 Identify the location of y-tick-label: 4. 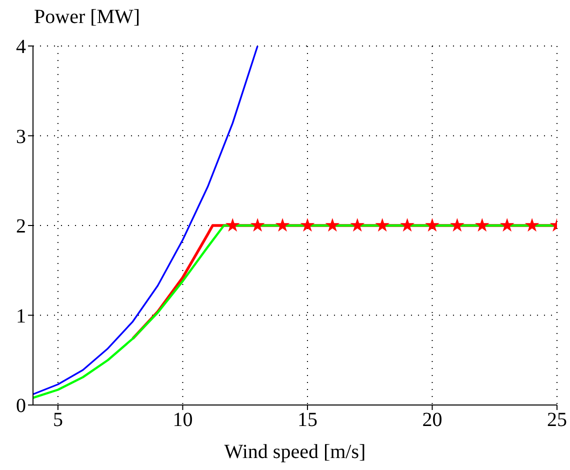
(21, 47).